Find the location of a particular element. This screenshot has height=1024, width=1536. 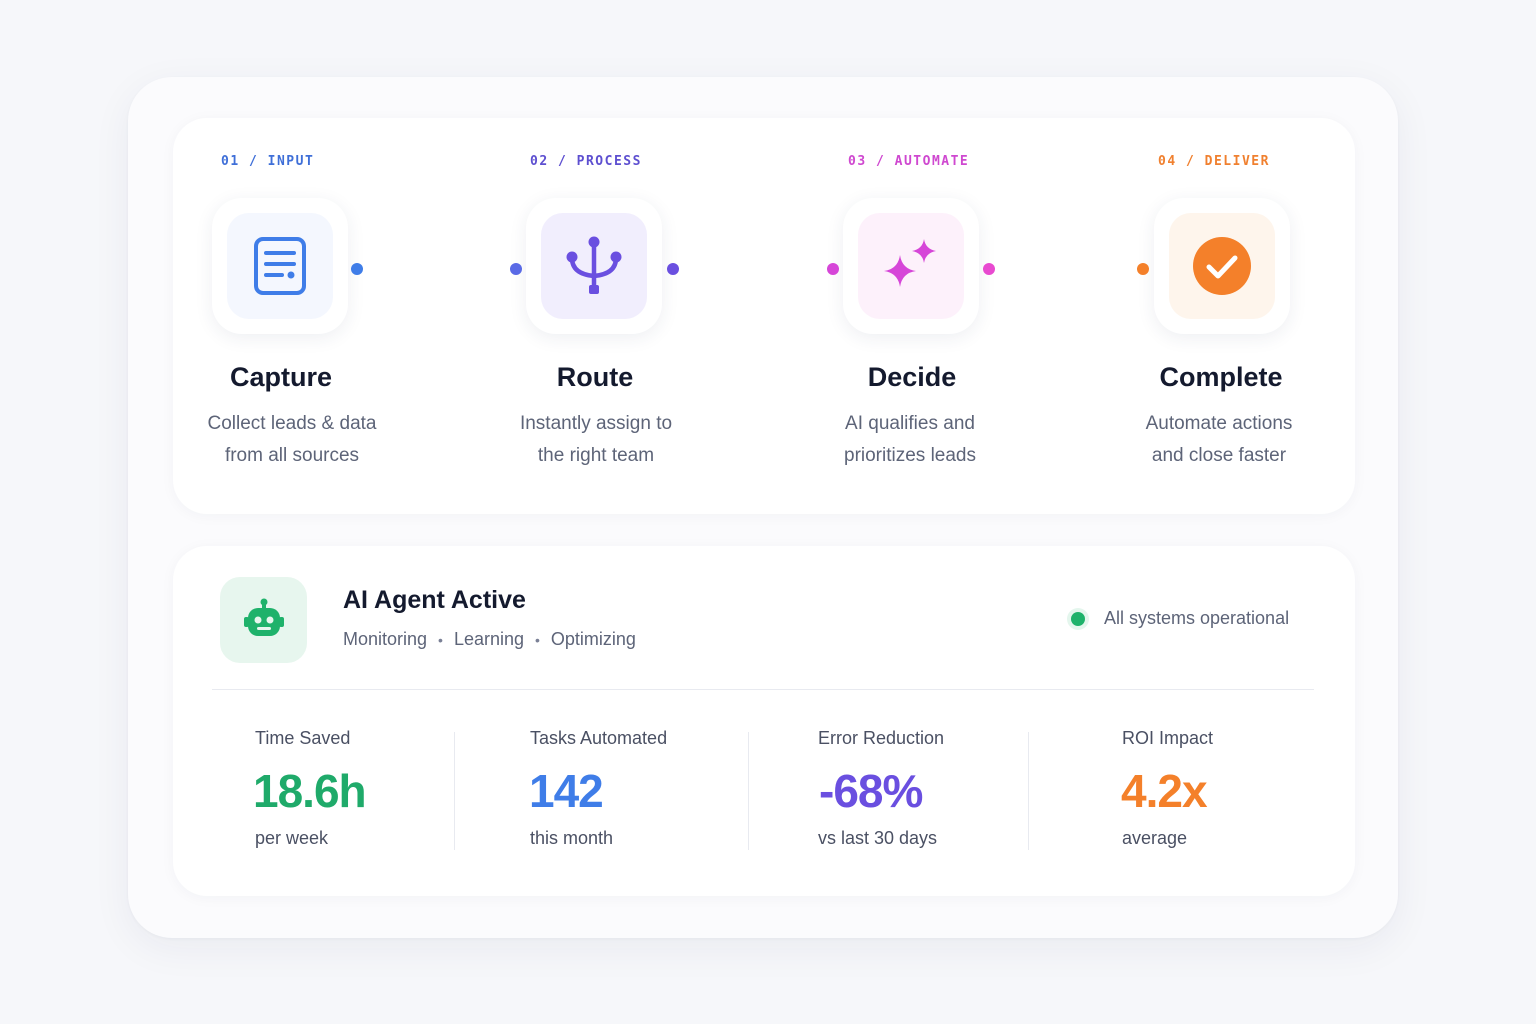

panel-divider is located at coordinates (763, 689).